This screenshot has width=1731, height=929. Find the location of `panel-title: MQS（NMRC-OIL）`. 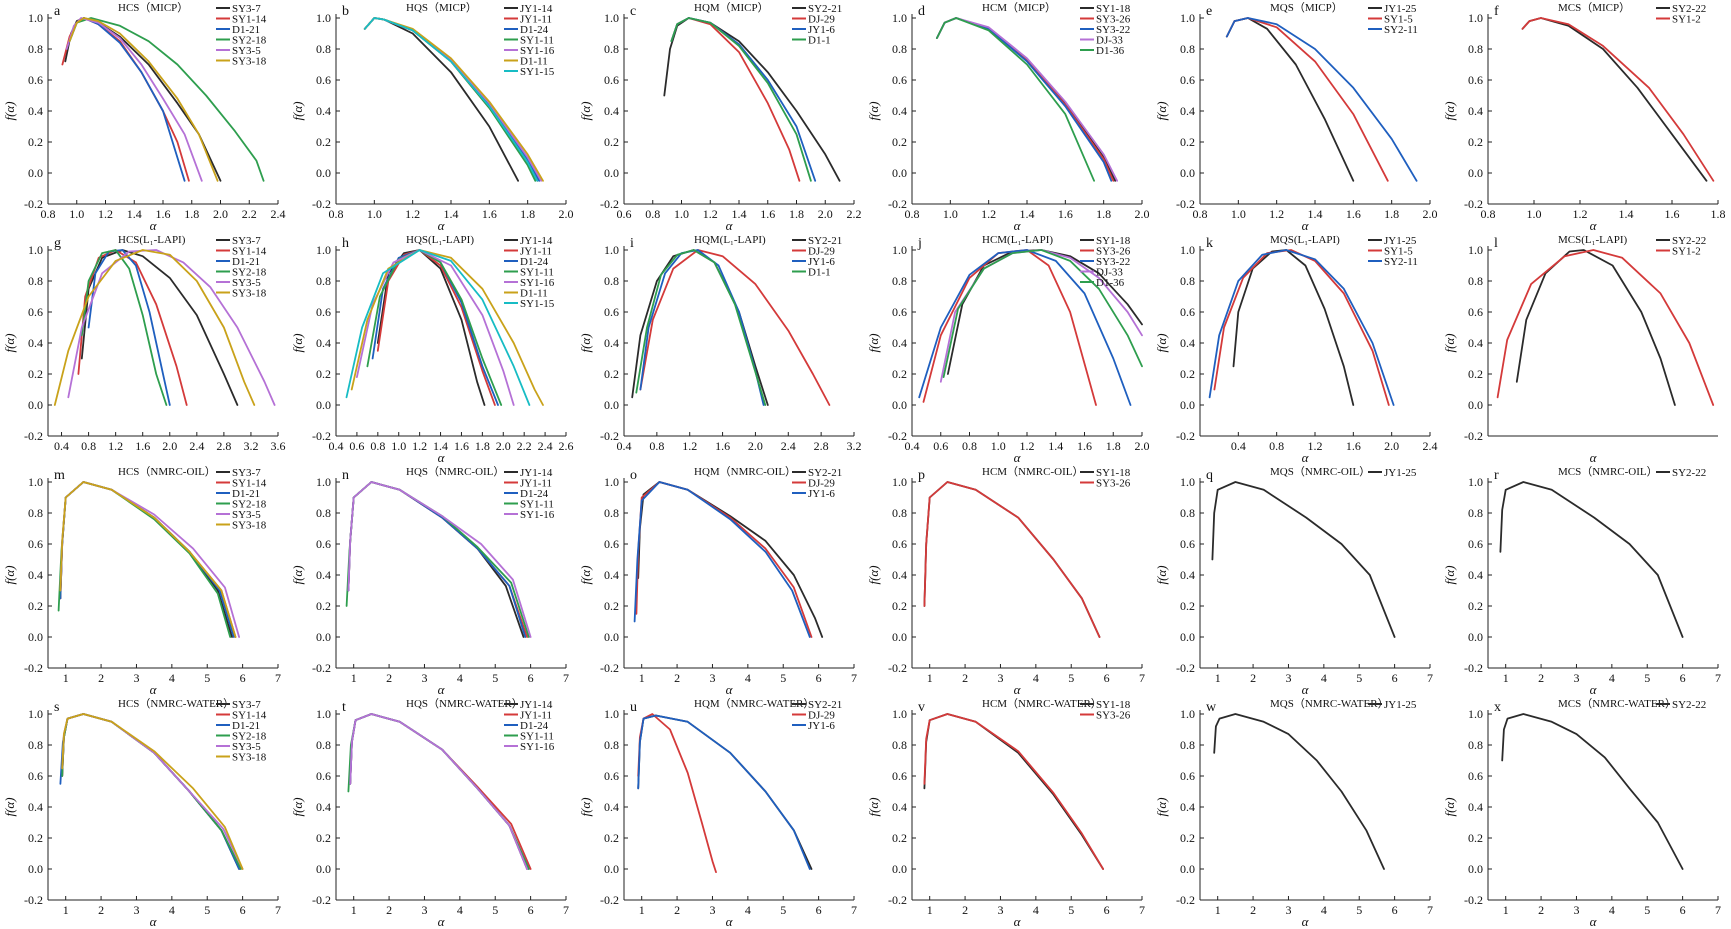

panel-title: MQS（NMRC-OIL） is located at coordinates (1320, 471).